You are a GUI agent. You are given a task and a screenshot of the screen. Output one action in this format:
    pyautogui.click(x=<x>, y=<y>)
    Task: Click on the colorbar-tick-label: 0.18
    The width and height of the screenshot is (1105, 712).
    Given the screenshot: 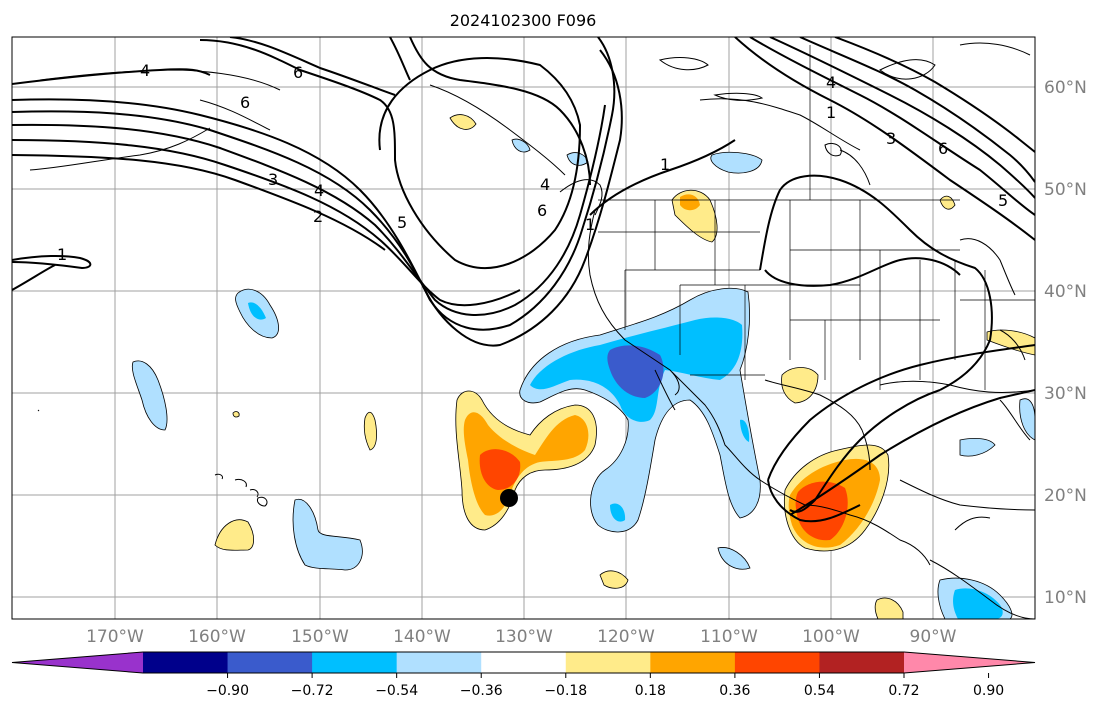 What is the action you would take?
    pyautogui.click(x=650, y=691)
    